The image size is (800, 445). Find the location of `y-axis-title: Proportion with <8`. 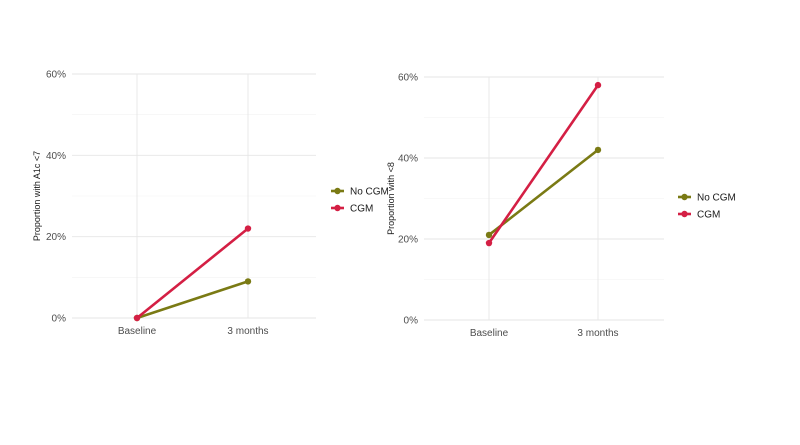

y-axis-title: Proportion with <8 is located at coordinates (391, 198).